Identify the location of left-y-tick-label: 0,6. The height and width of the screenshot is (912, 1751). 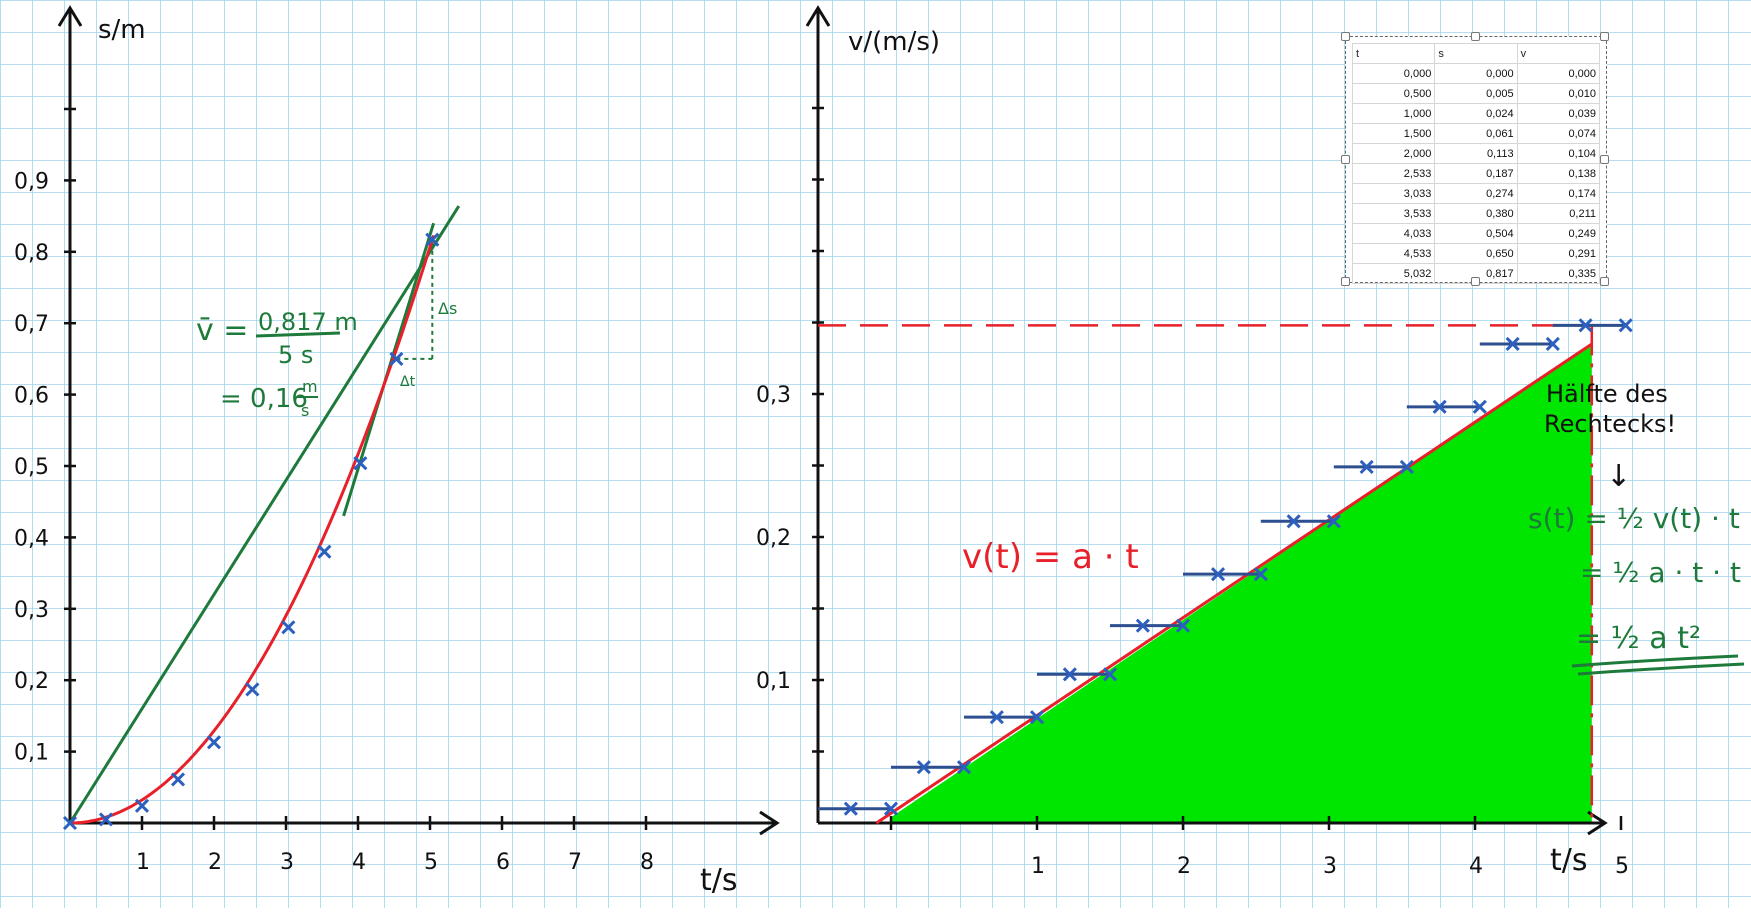
(31, 396).